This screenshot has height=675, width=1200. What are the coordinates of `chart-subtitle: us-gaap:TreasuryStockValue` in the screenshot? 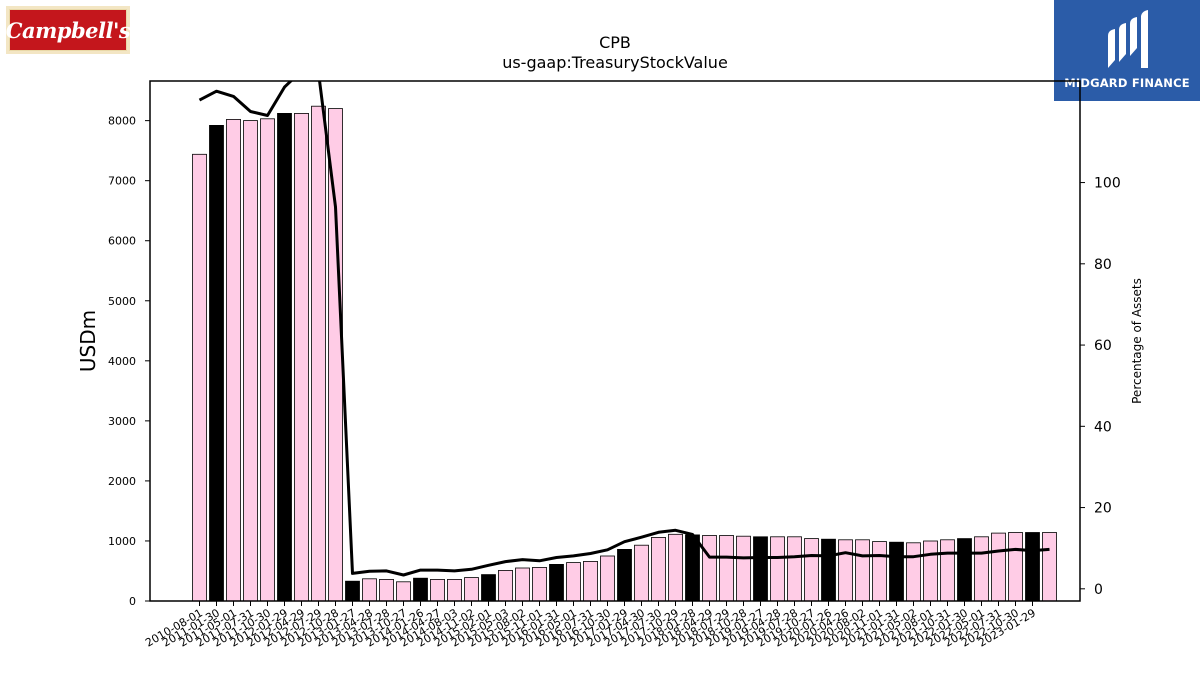 It's located at (615, 62).